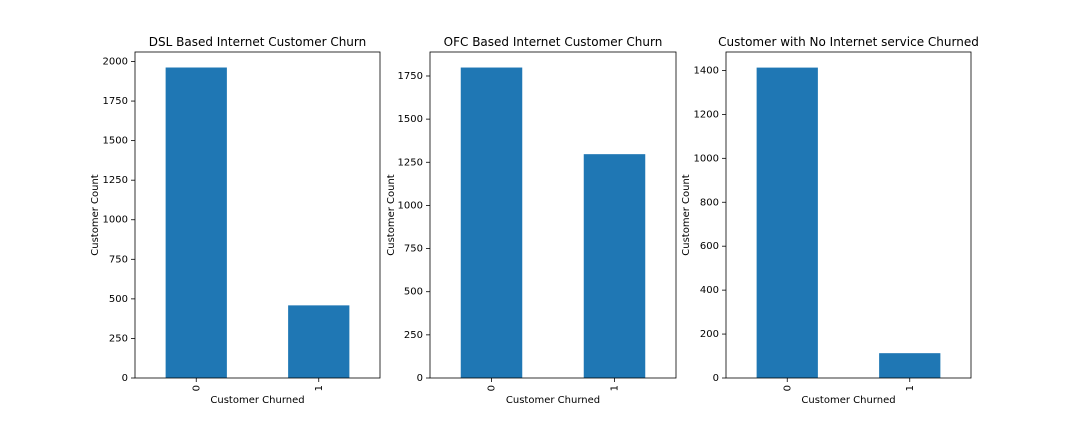 The height and width of the screenshot is (432, 1080). What do you see at coordinates (553, 42) in the screenshot?
I see `chart-title: OFC Based Internet Customer Churn` at bounding box center [553, 42].